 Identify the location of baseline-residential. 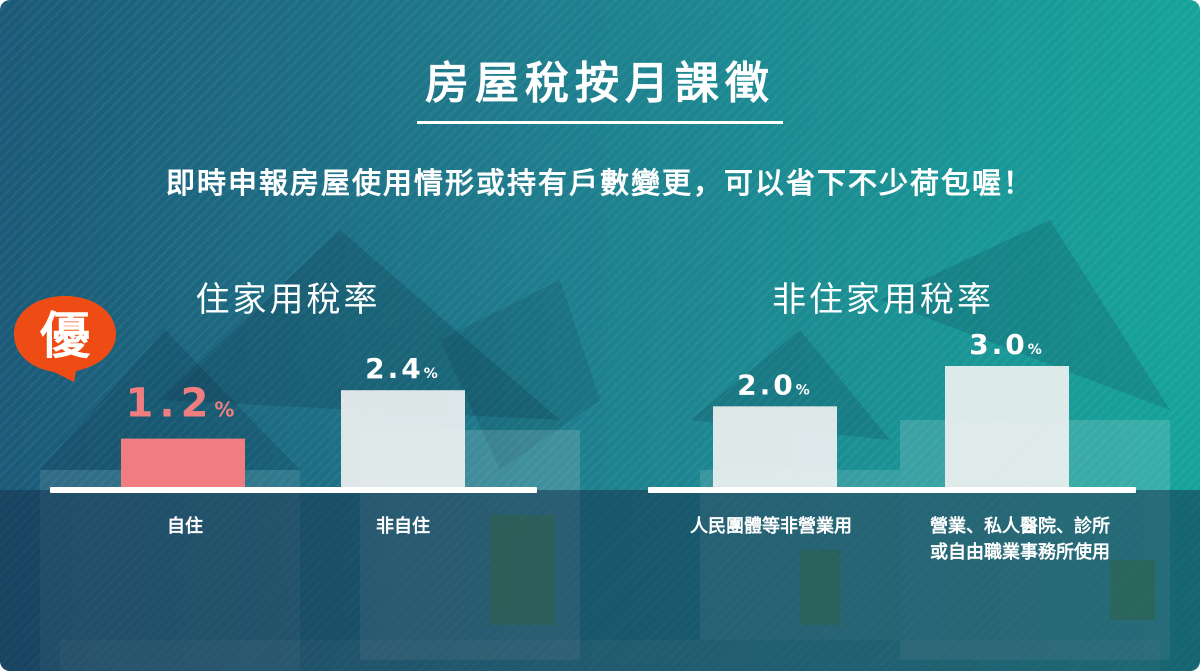
(293, 490).